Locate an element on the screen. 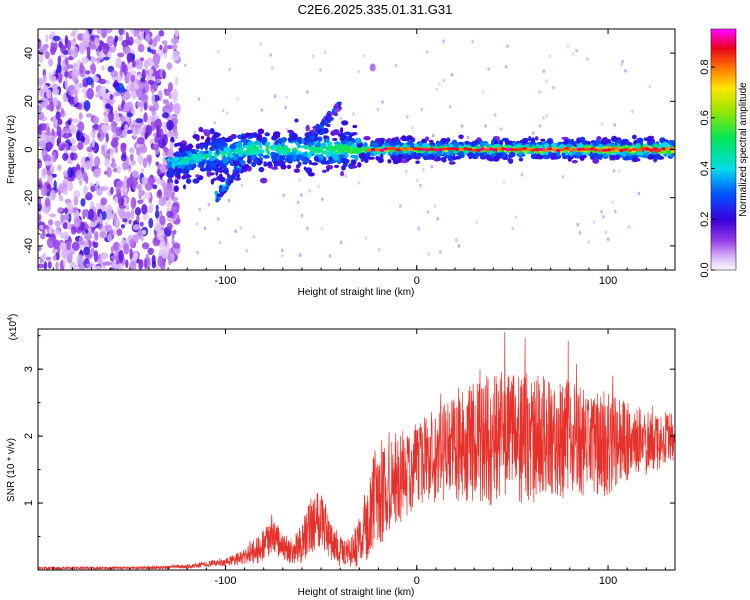  carrier-line is located at coordinates (420, 155).